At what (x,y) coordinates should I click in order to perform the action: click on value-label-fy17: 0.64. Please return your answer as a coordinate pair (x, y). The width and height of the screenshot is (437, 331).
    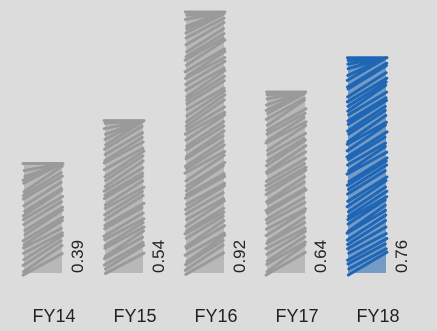
    Looking at the image, I should click on (320, 256).